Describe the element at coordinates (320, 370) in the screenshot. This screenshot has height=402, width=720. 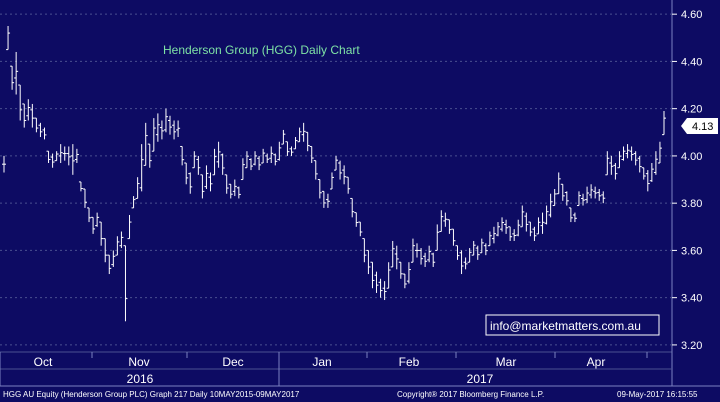
I see `x-axis-labels: Oct Nov Dec Jan Feb Mar Apr 2016 2017` at that location.